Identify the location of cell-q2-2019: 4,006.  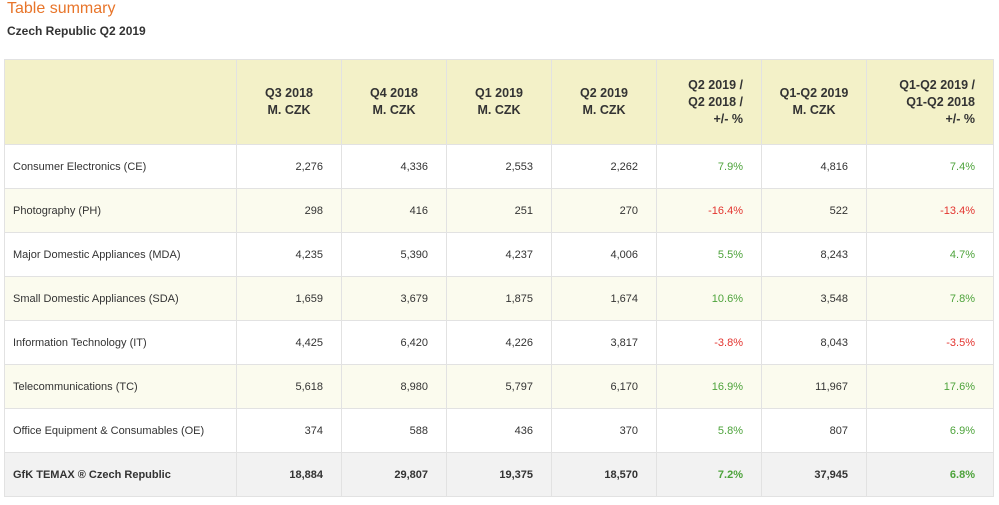
(604, 254).